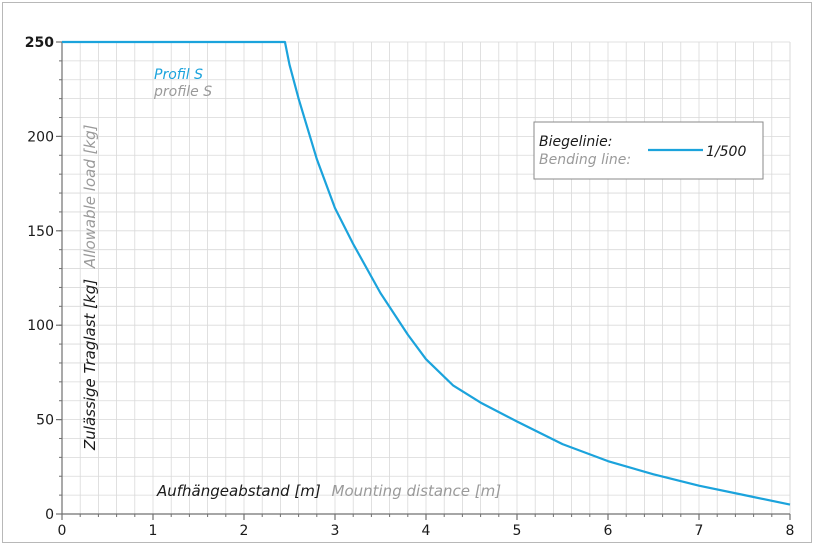 Image resolution: width=816 pixels, height=547 pixels. I want to click on x-tick-label: 3, so click(335, 531).